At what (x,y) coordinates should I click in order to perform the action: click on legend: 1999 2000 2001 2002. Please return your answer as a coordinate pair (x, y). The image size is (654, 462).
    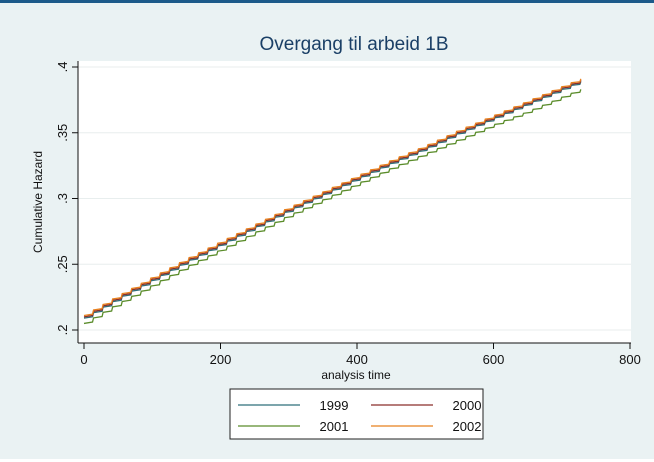
    Looking at the image, I should click on (359, 416).